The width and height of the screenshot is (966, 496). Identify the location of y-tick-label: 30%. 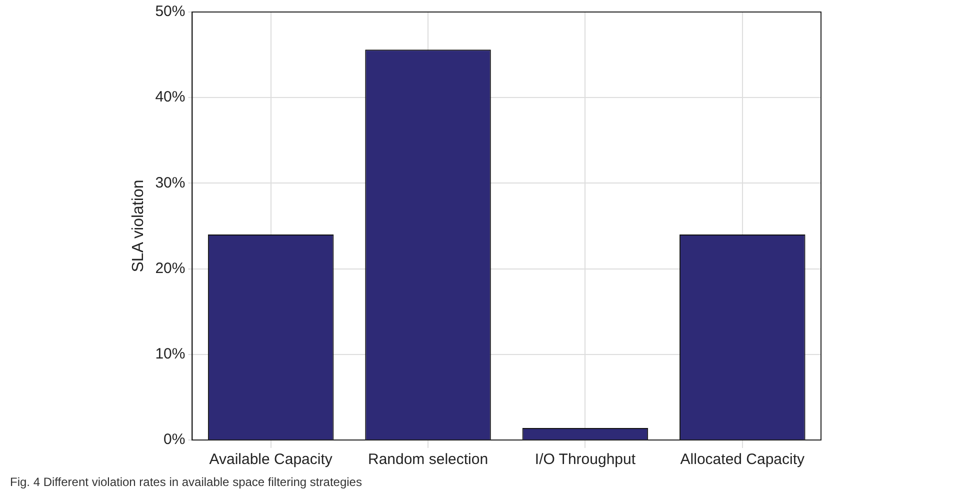
(170, 183).